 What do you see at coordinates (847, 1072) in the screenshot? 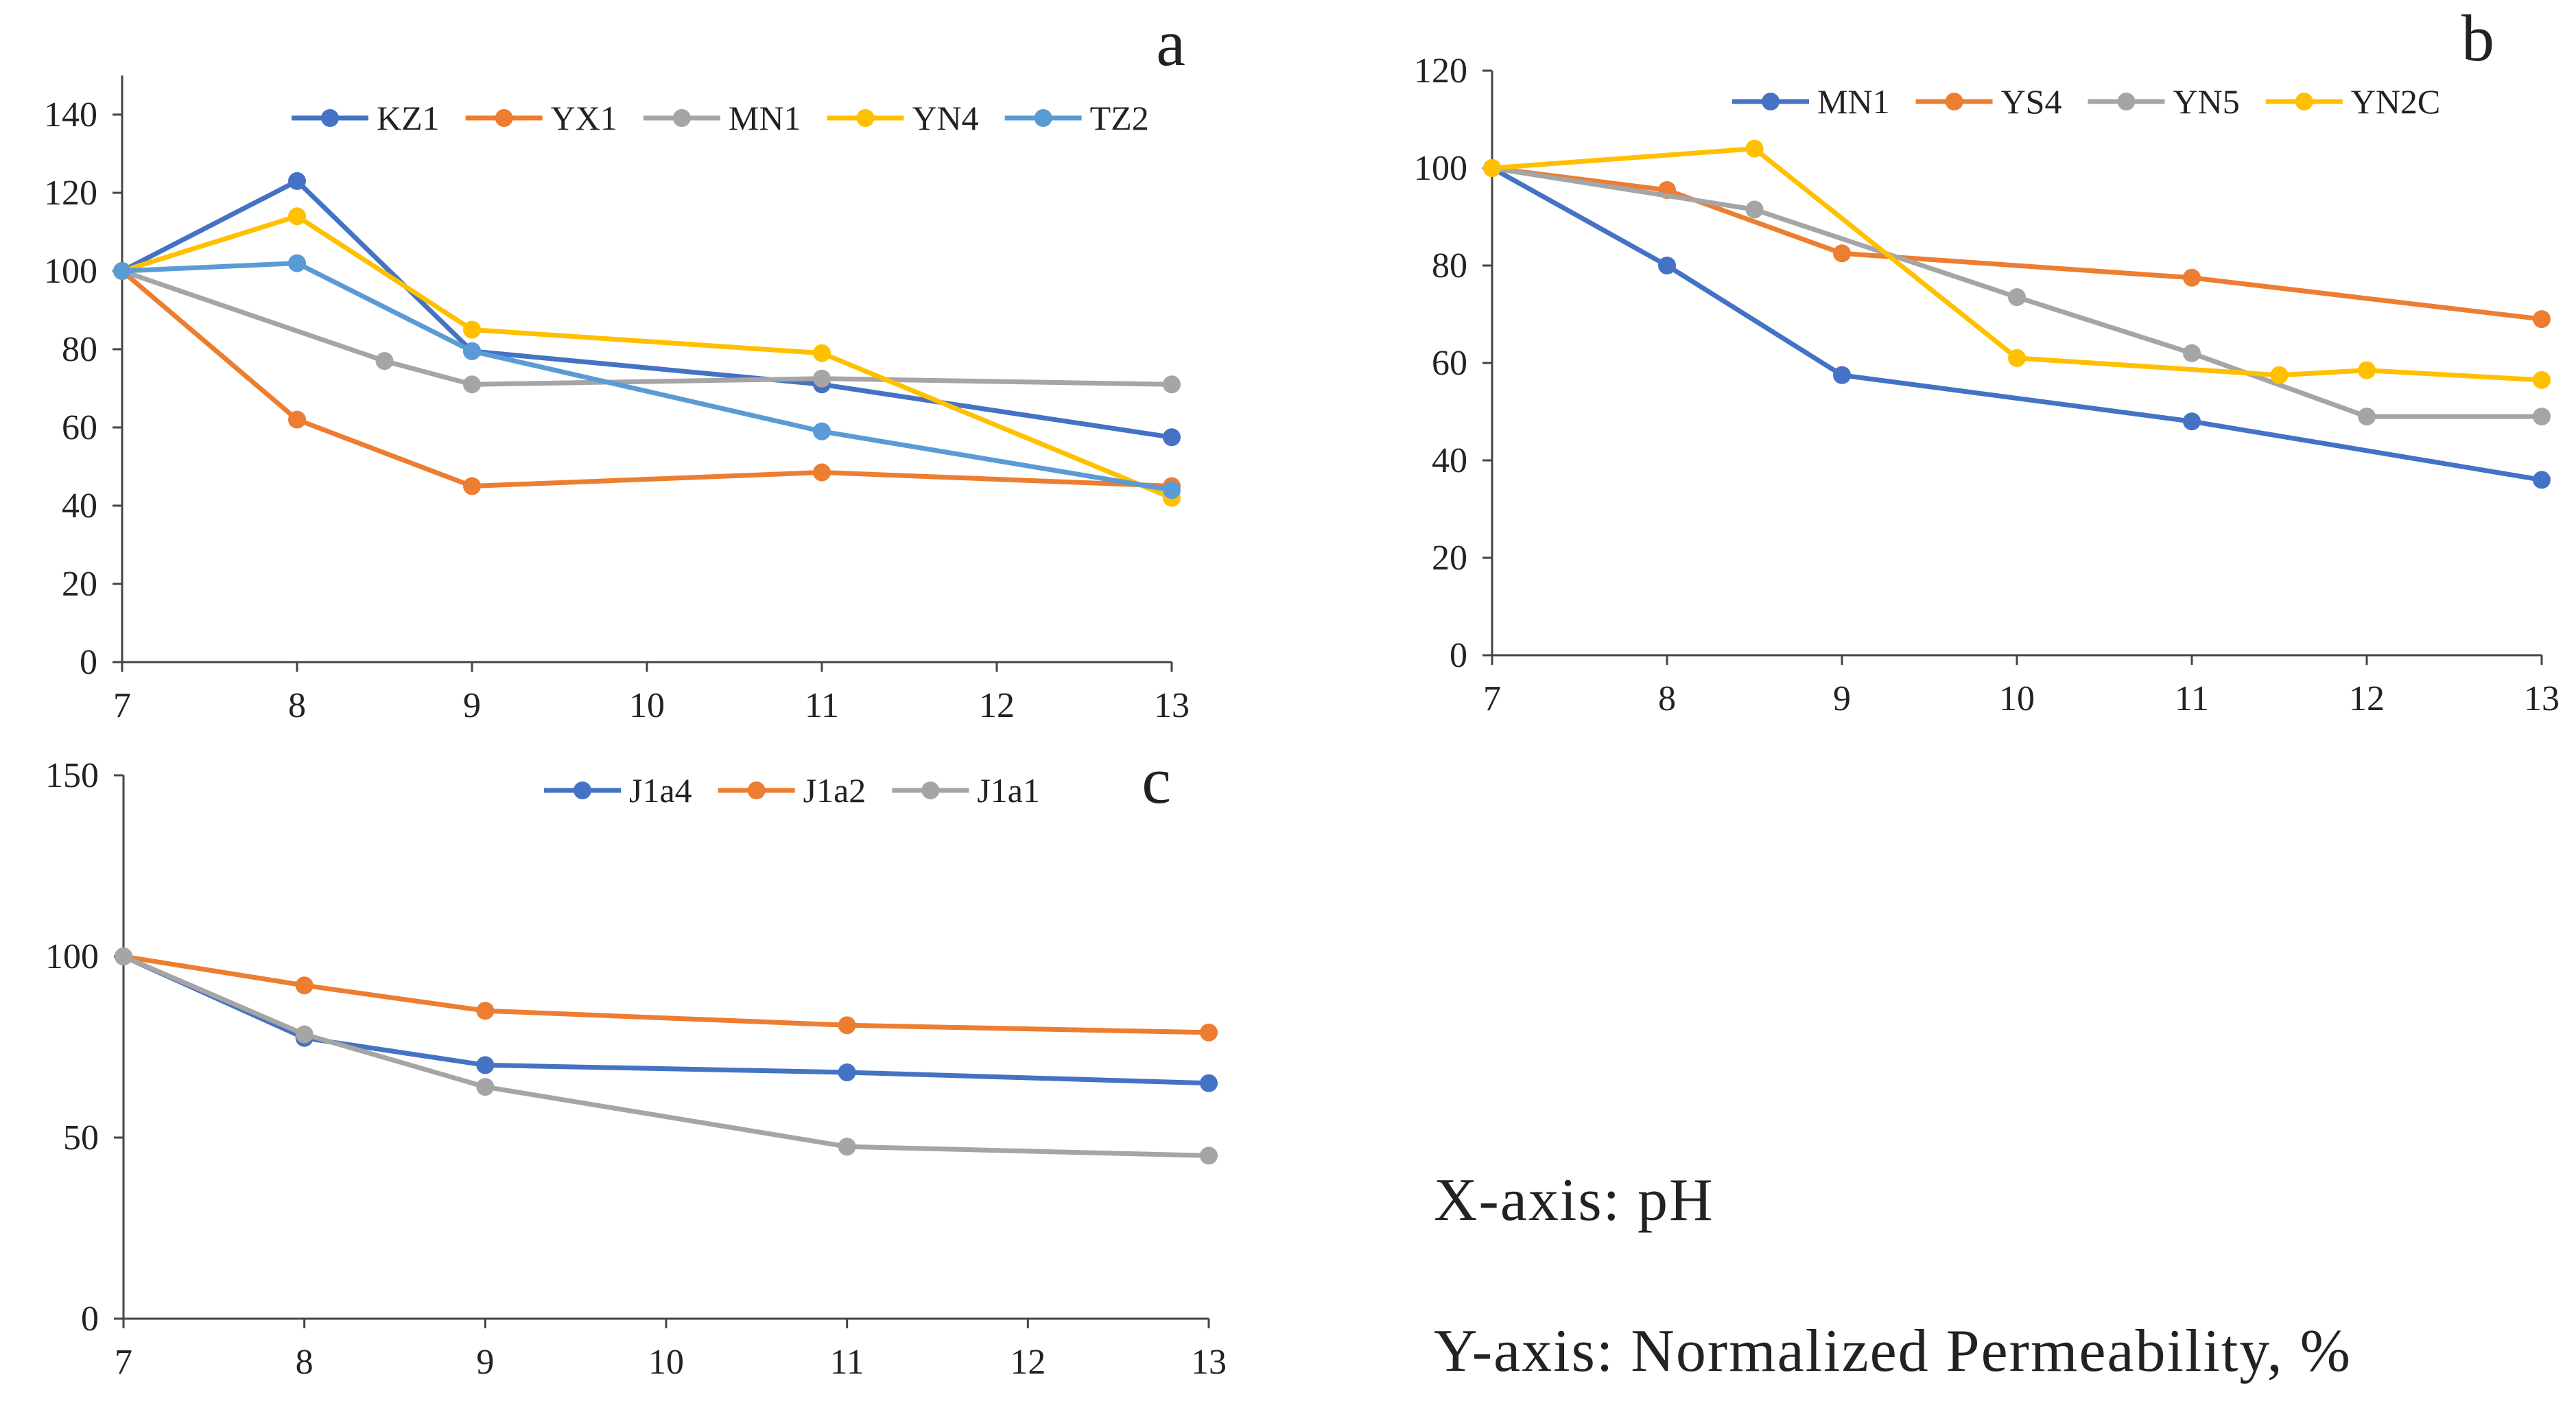
I see `data-point-J1a4` at bounding box center [847, 1072].